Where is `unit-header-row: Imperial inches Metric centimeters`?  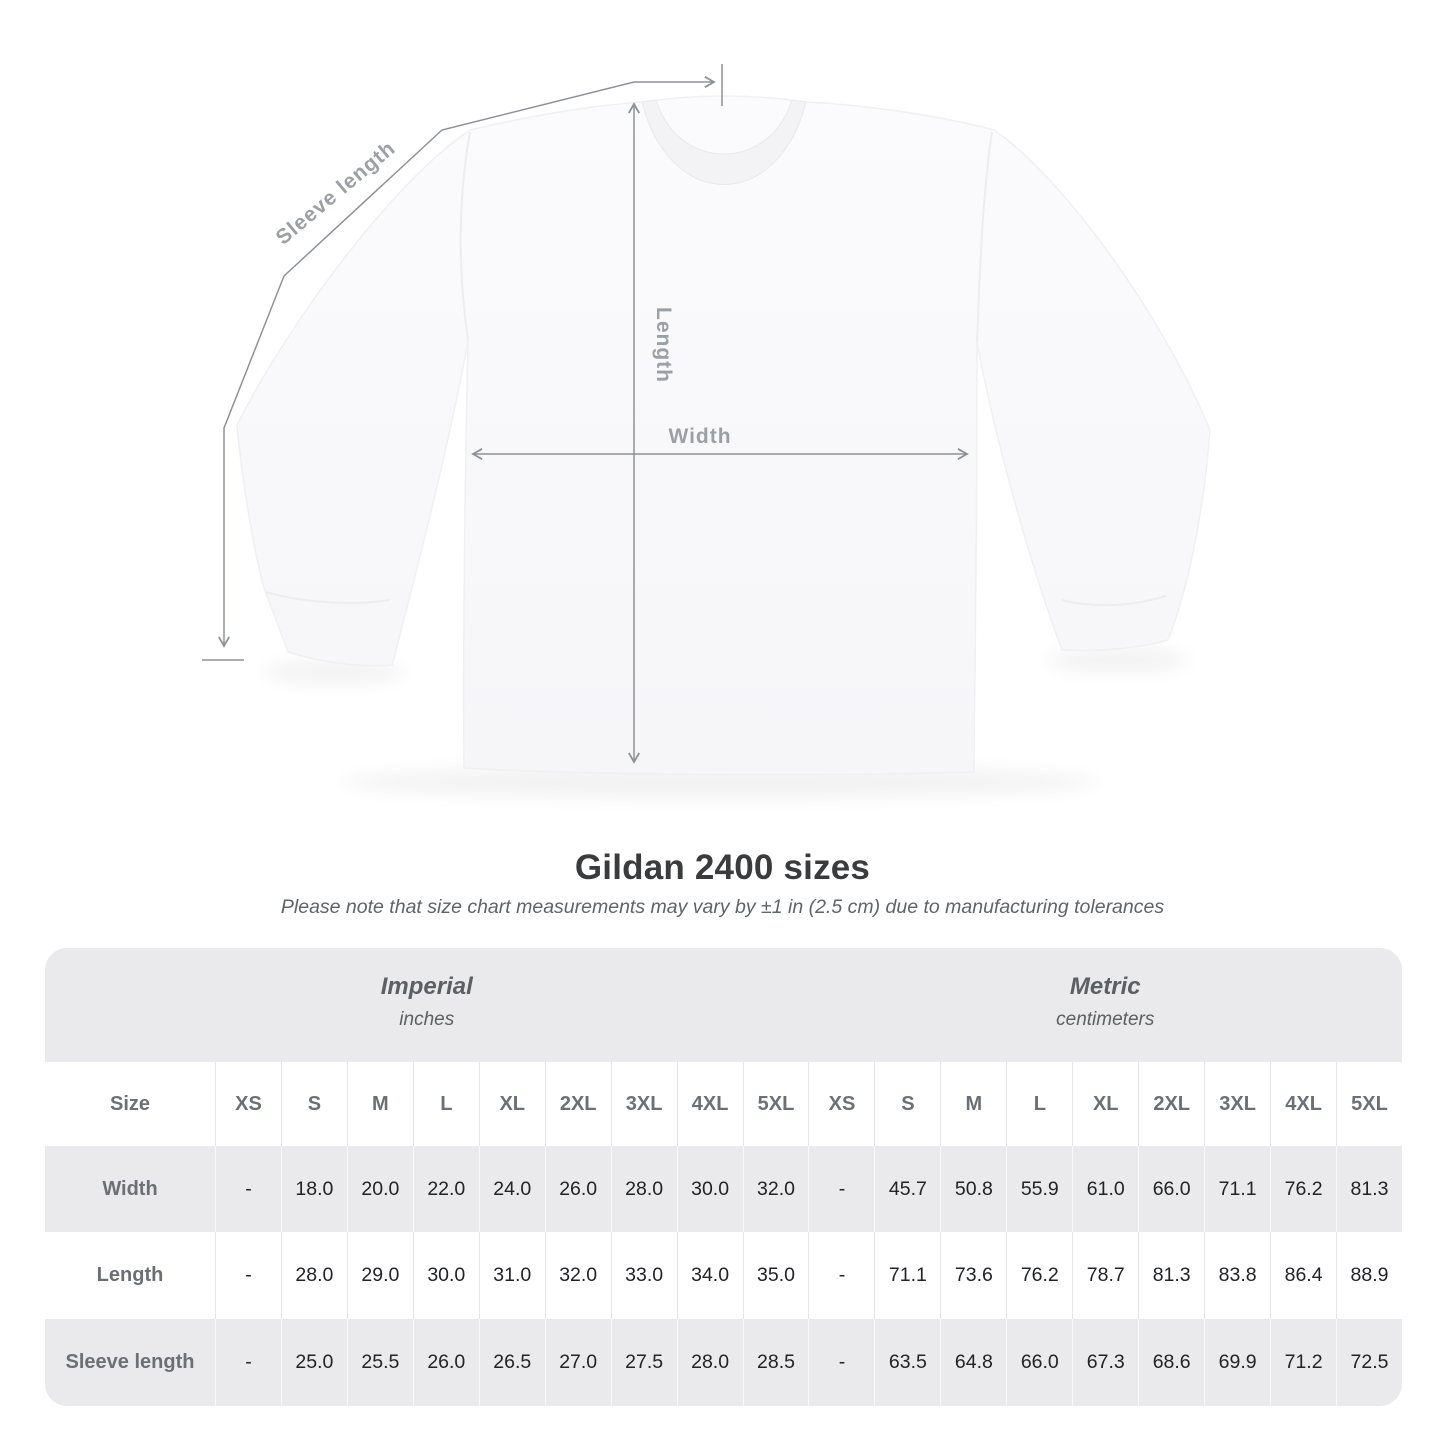
unit-header-row: Imperial inches Metric centimeters is located at coordinates (723, 1005).